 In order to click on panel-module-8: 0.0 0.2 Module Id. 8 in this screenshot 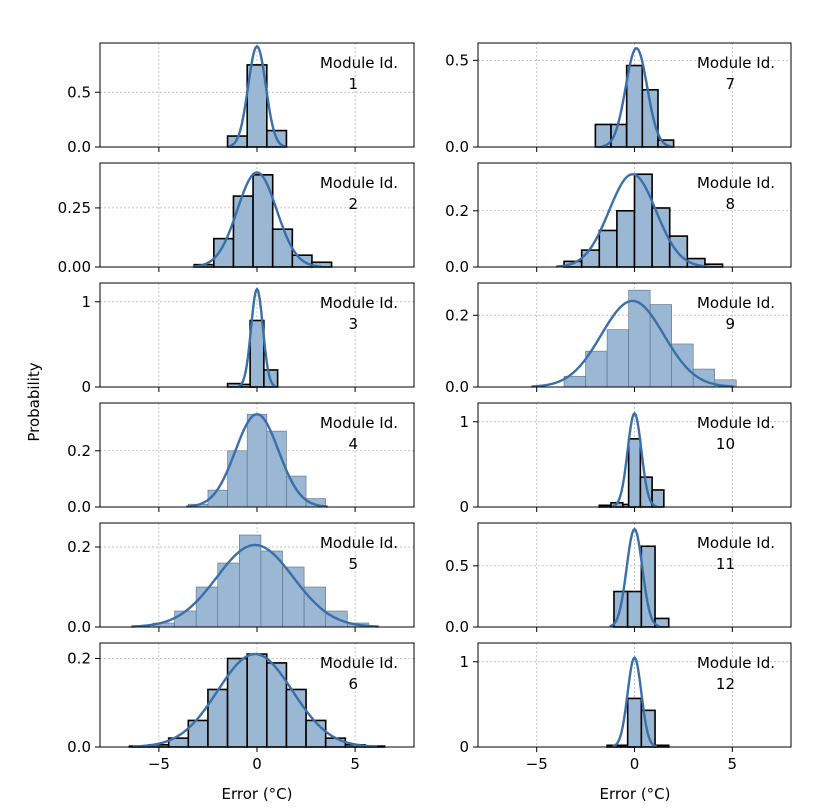, I will do `click(618, 219)`.